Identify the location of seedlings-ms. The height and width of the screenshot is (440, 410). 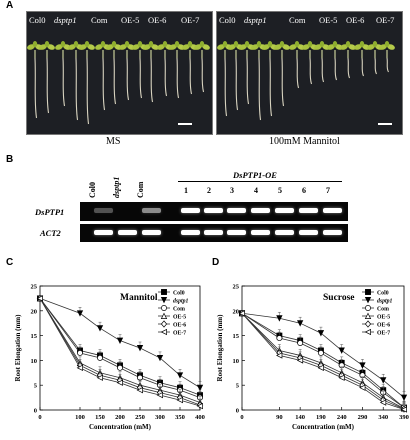
(118, 83).